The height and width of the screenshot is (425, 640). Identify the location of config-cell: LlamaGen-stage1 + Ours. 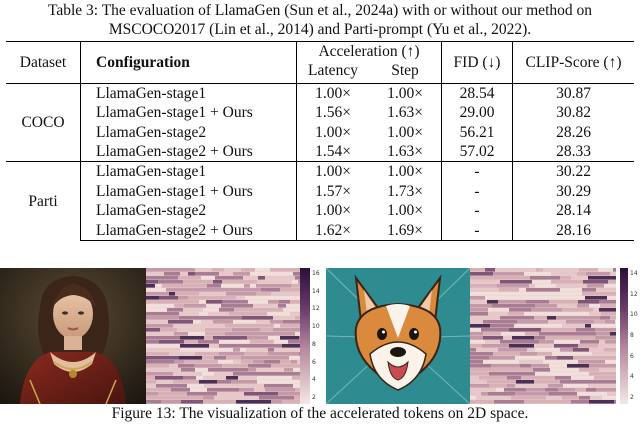
(174, 191).